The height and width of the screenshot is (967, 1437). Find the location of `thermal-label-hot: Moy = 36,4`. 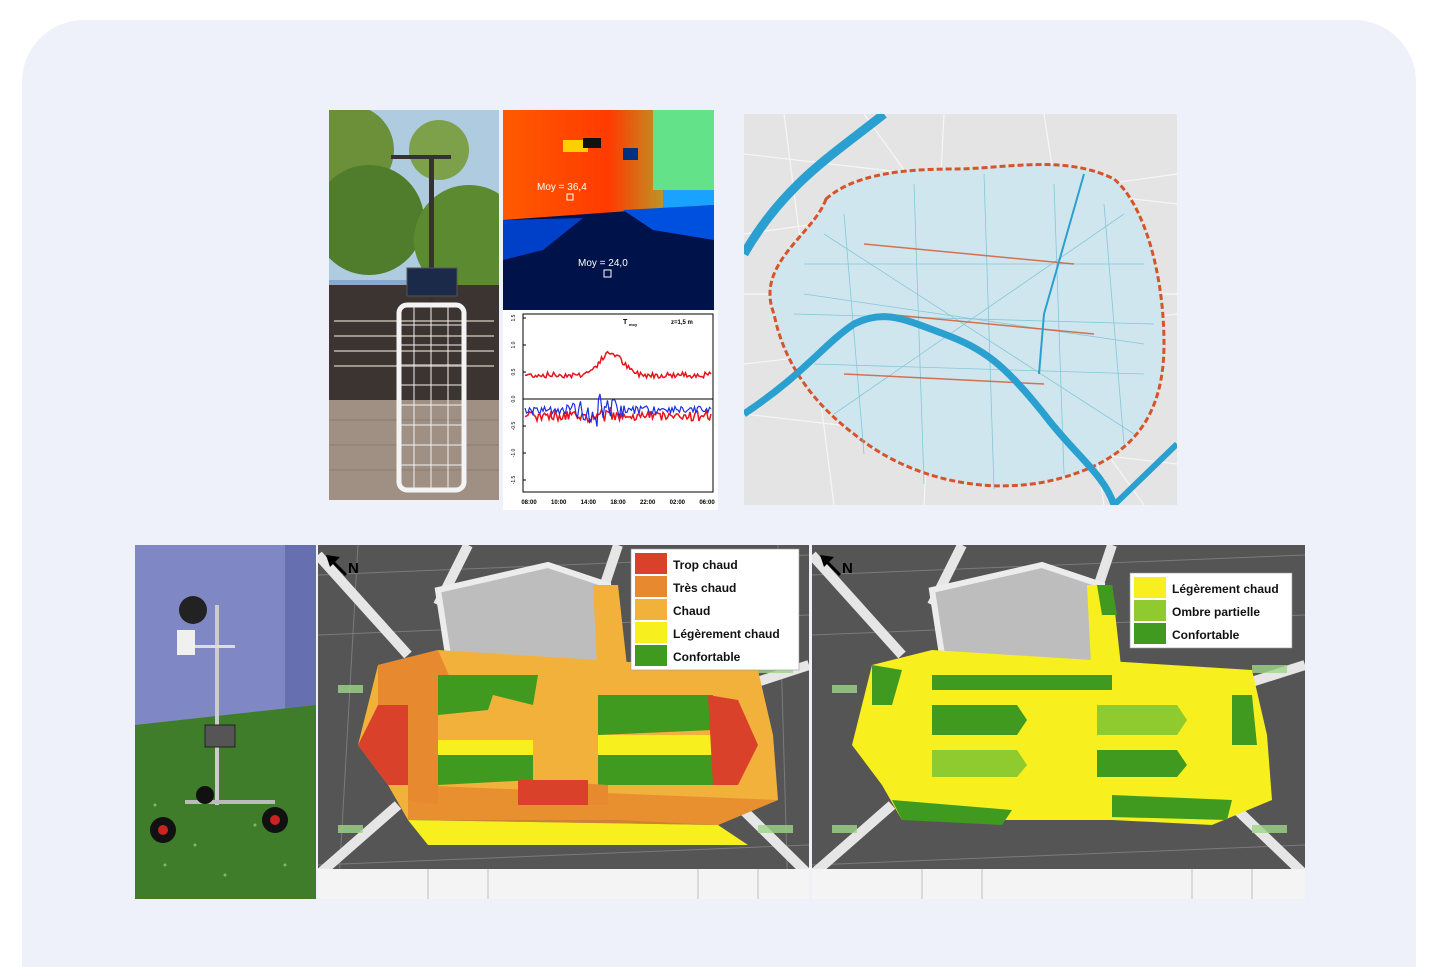

thermal-label-hot: Moy = 36,4 is located at coordinates (562, 187).